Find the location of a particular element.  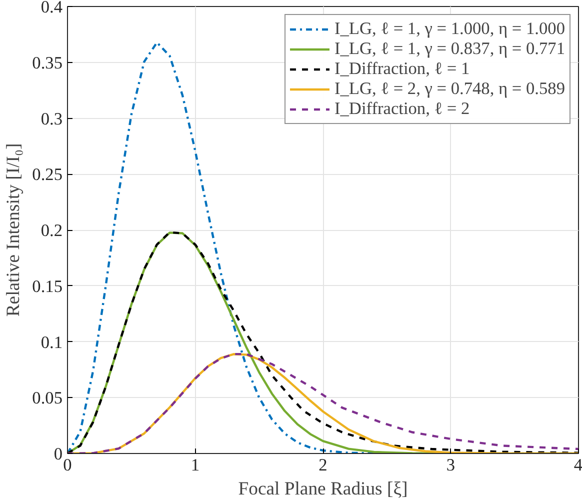

x-tick-label: 1 is located at coordinates (195, 465).